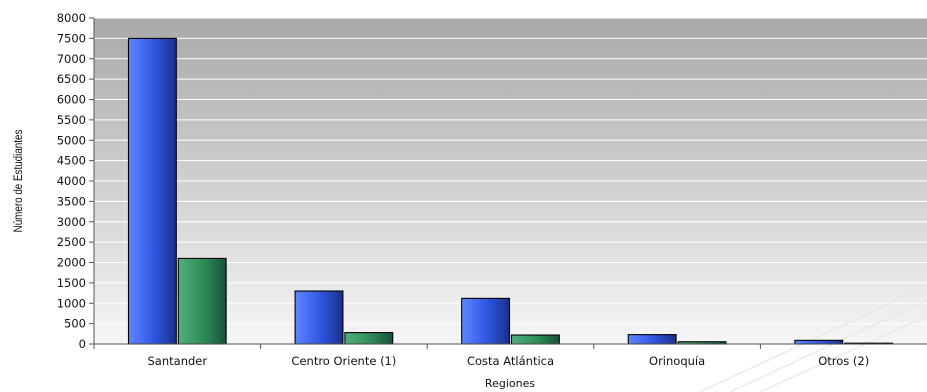  Describe the element at coordinates (71, 18) in the screenshot. I see `y-tick-label: 8000` at that location.